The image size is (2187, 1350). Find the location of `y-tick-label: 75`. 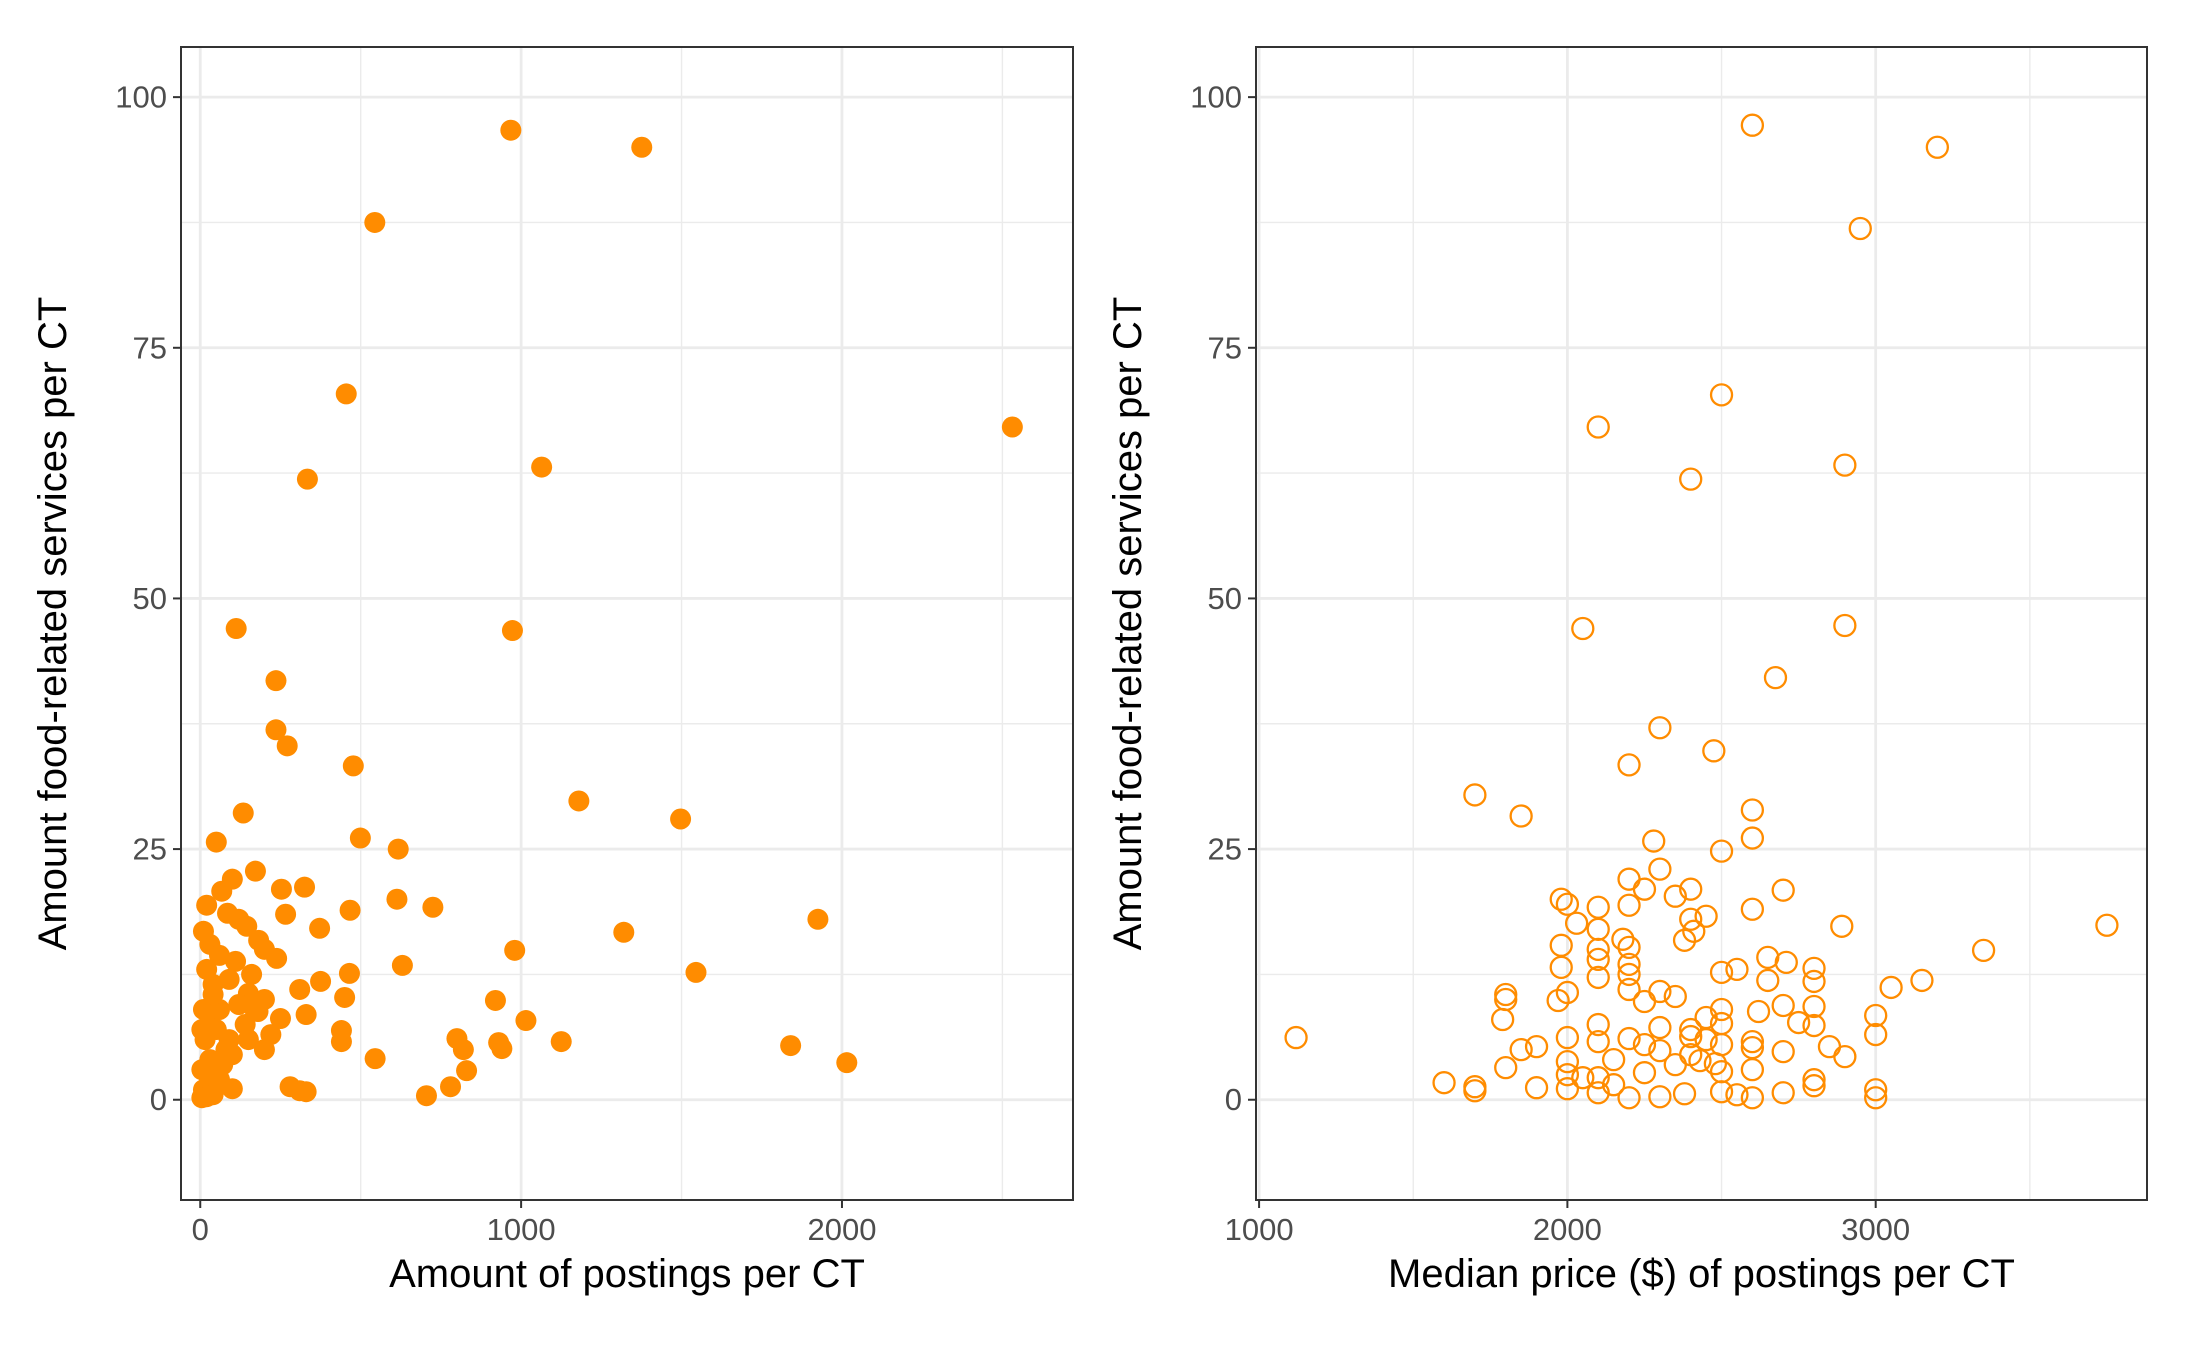

y-tick-label: 75 is located at coordinates (150, 347).